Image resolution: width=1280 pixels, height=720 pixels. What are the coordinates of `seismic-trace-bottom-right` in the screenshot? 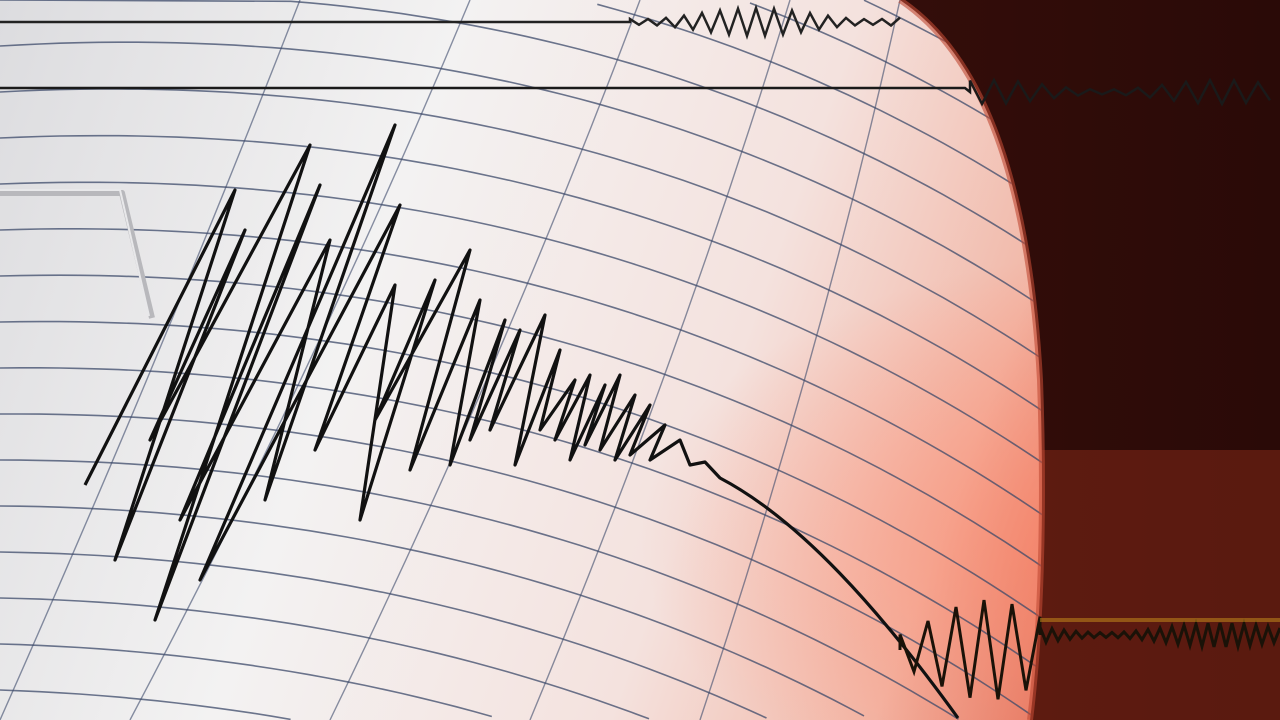 It's located at (1089, 649).